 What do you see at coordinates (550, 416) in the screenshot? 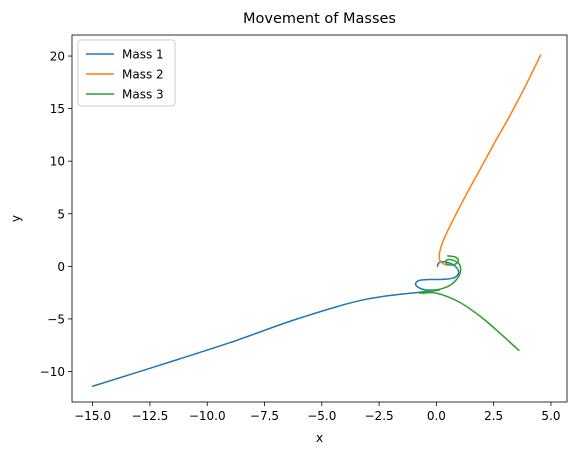
I see `x-tick-label: 5.0` at bounding box center [550, 416].